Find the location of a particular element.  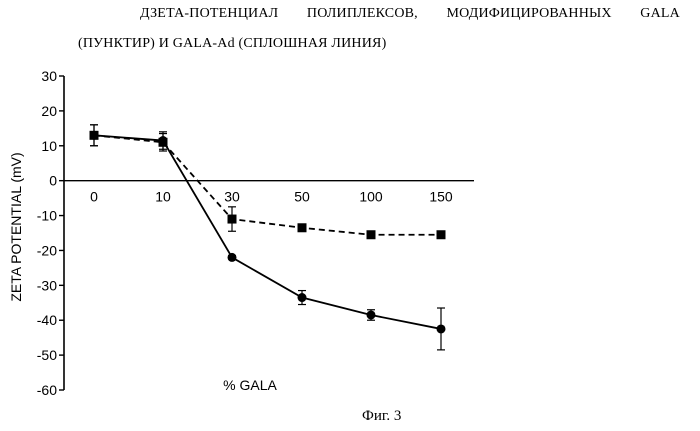

x-tick-label: 50 is located at coordinates (302, 197).